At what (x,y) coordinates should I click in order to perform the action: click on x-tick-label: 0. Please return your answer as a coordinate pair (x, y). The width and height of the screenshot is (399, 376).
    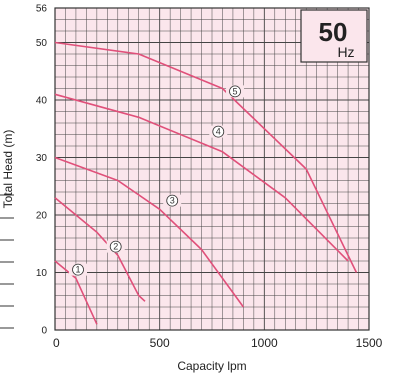
    Looking at the image, I should click on (56, 343).